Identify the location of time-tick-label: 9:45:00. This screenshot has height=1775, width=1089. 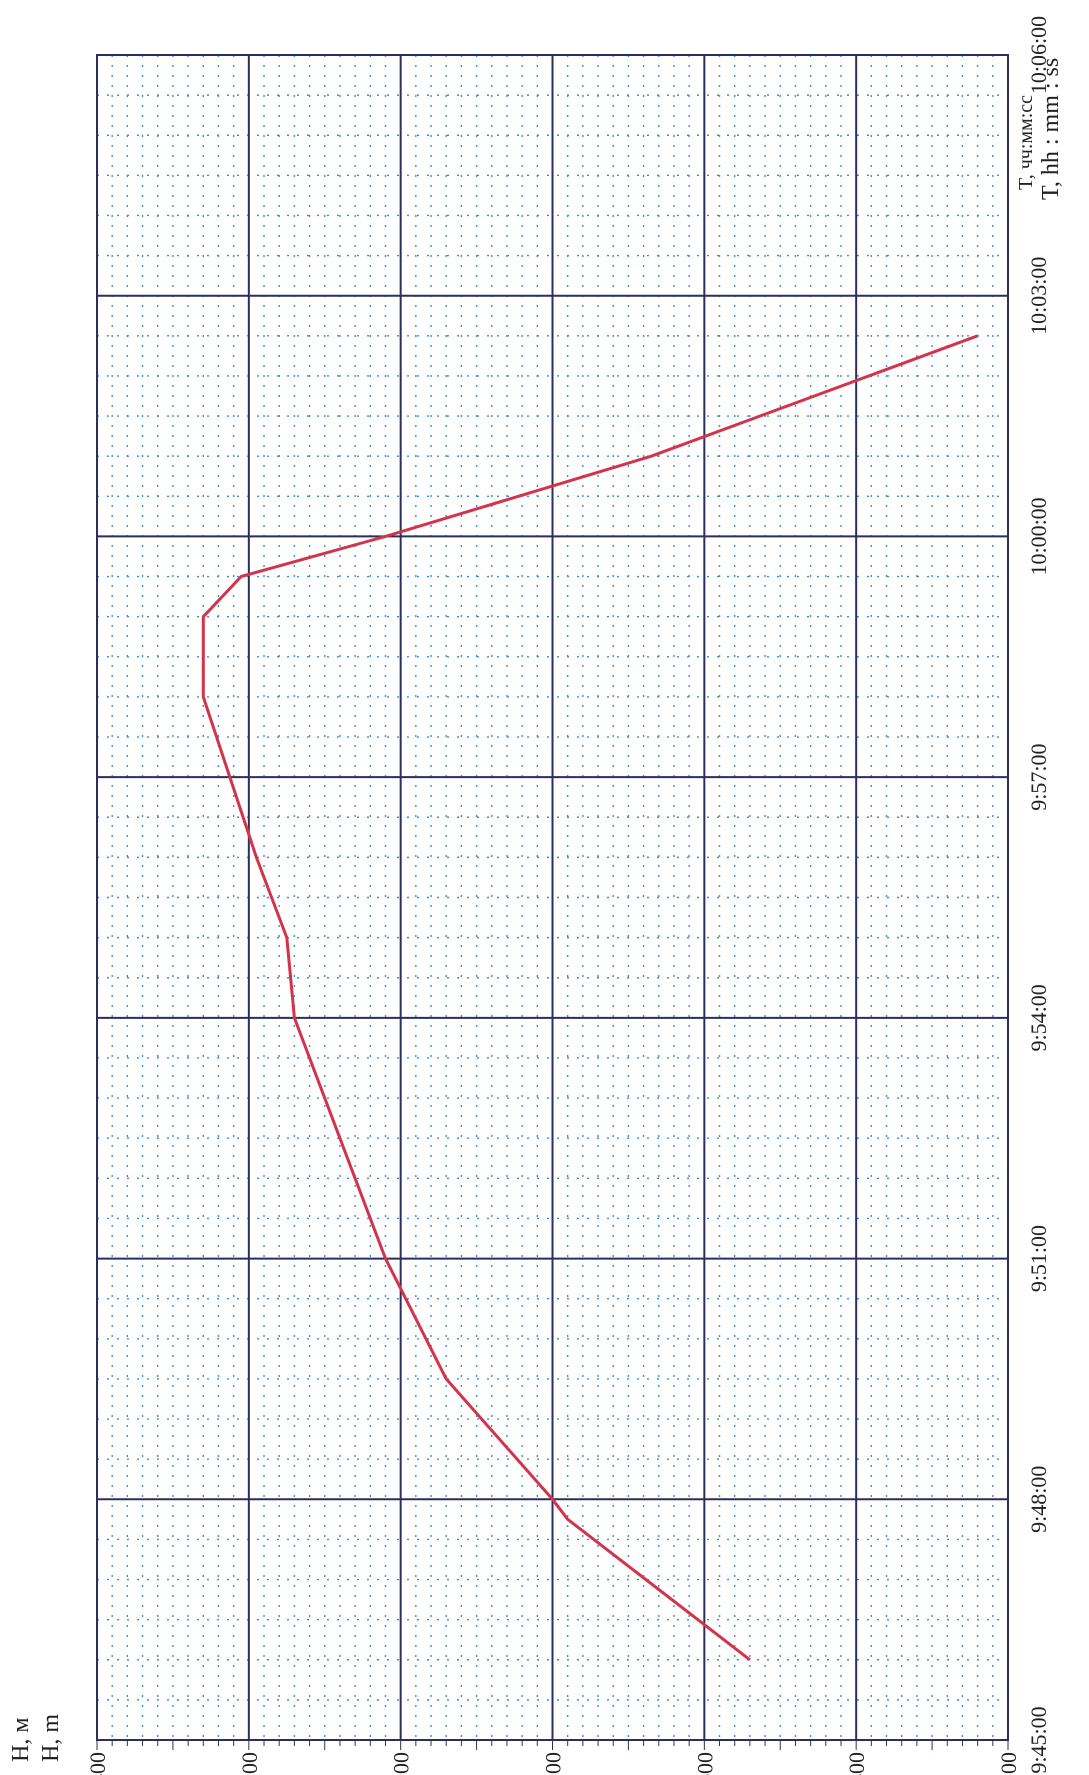
(1038, 1739).